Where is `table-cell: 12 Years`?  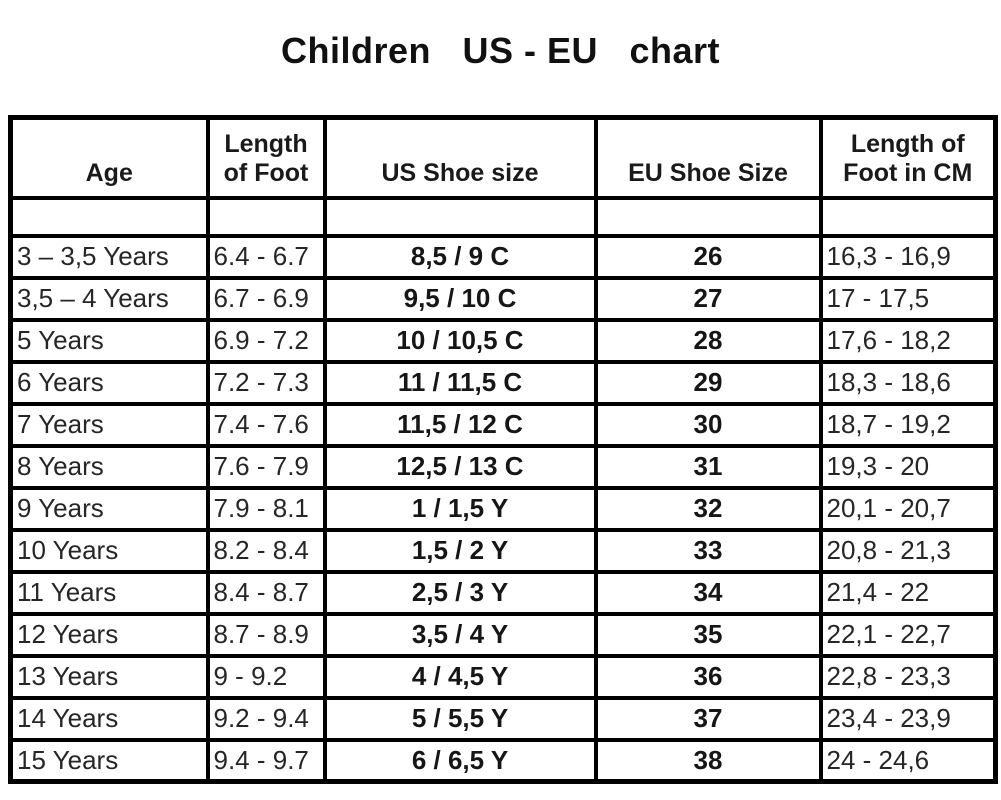 table-cell: 12 Years is located at coordinates (109, 634).